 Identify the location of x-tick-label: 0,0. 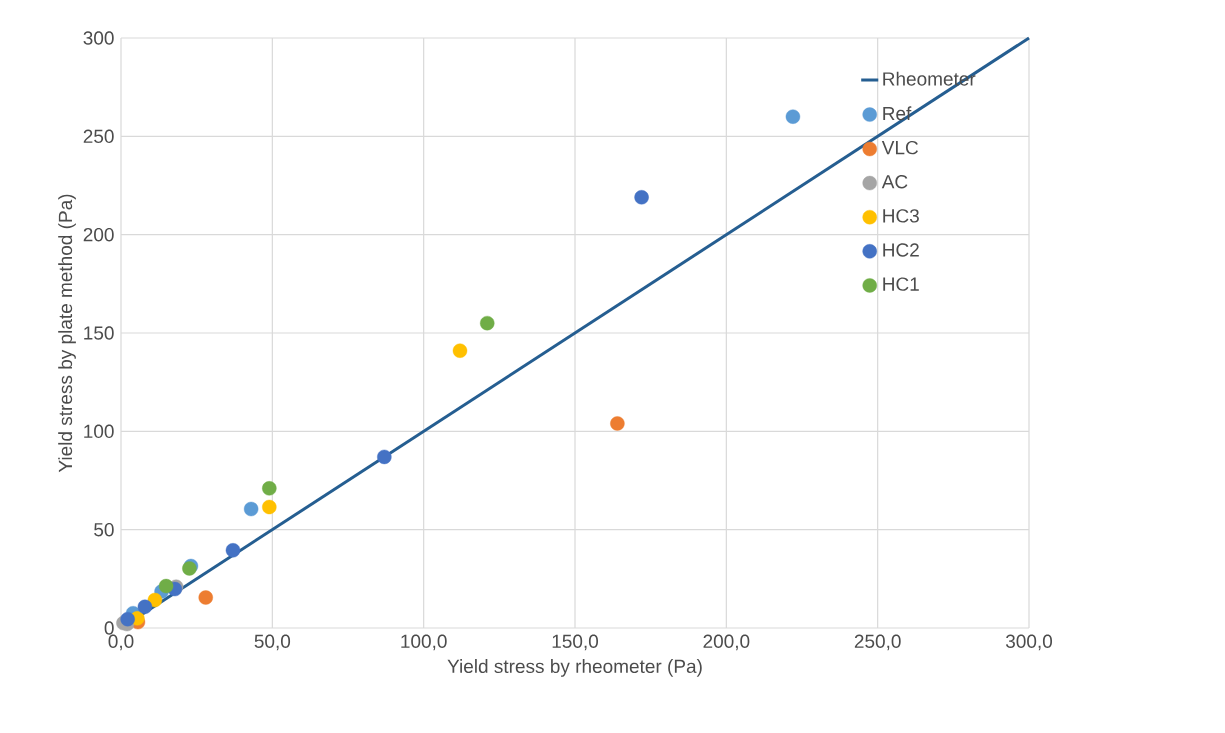
(121, 642).